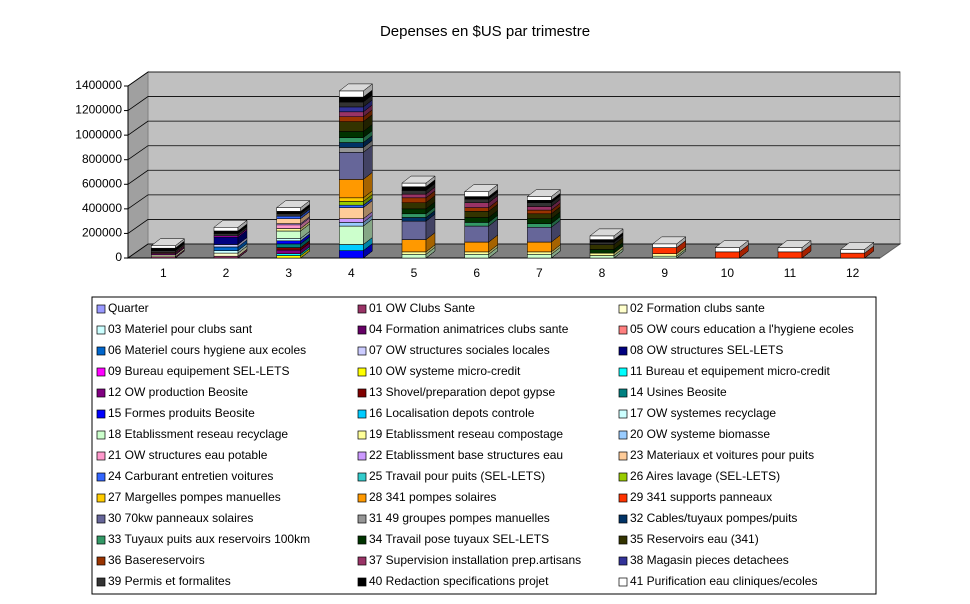 The height and width of the screenshot is (604, 970). What do you see at coordinates (102, 159) in the screenshot?
I see `y-tick-label: 800000` at bounding box center [102, 159].